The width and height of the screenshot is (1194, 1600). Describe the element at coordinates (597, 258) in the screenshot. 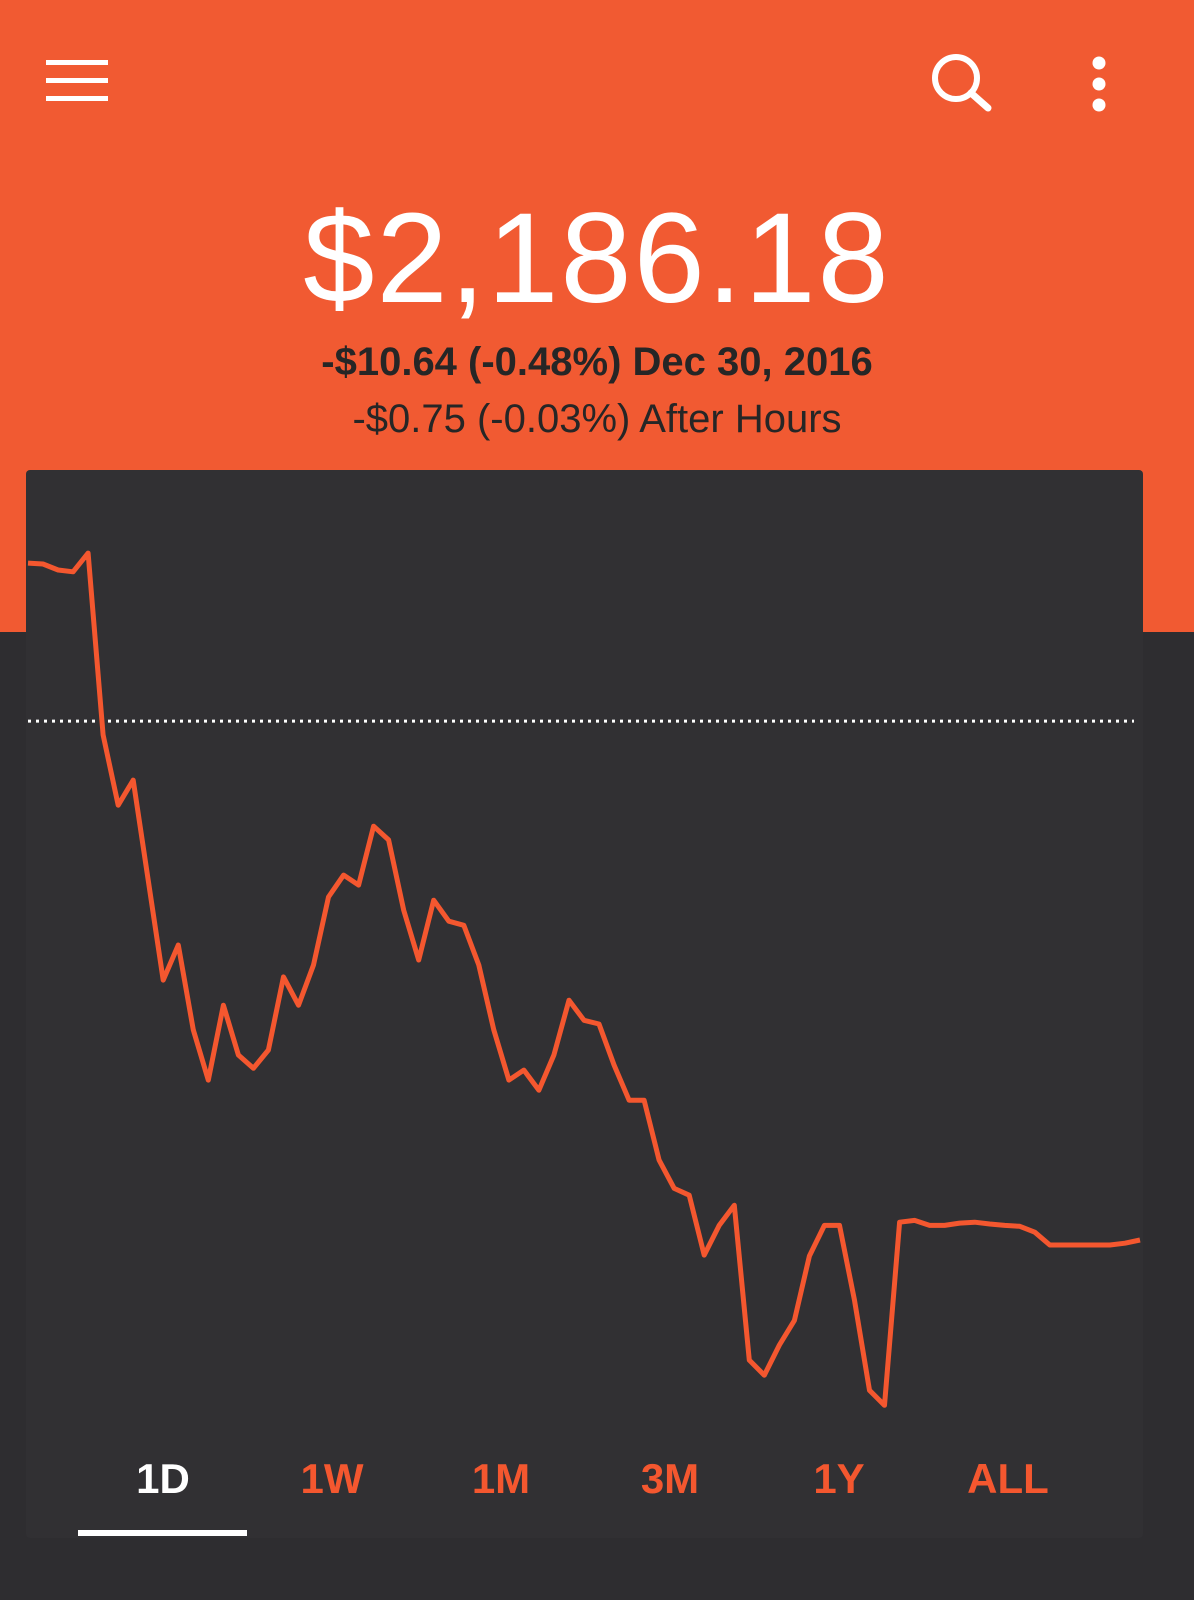

I see `portfolio-value: $2,186.18` at that location.